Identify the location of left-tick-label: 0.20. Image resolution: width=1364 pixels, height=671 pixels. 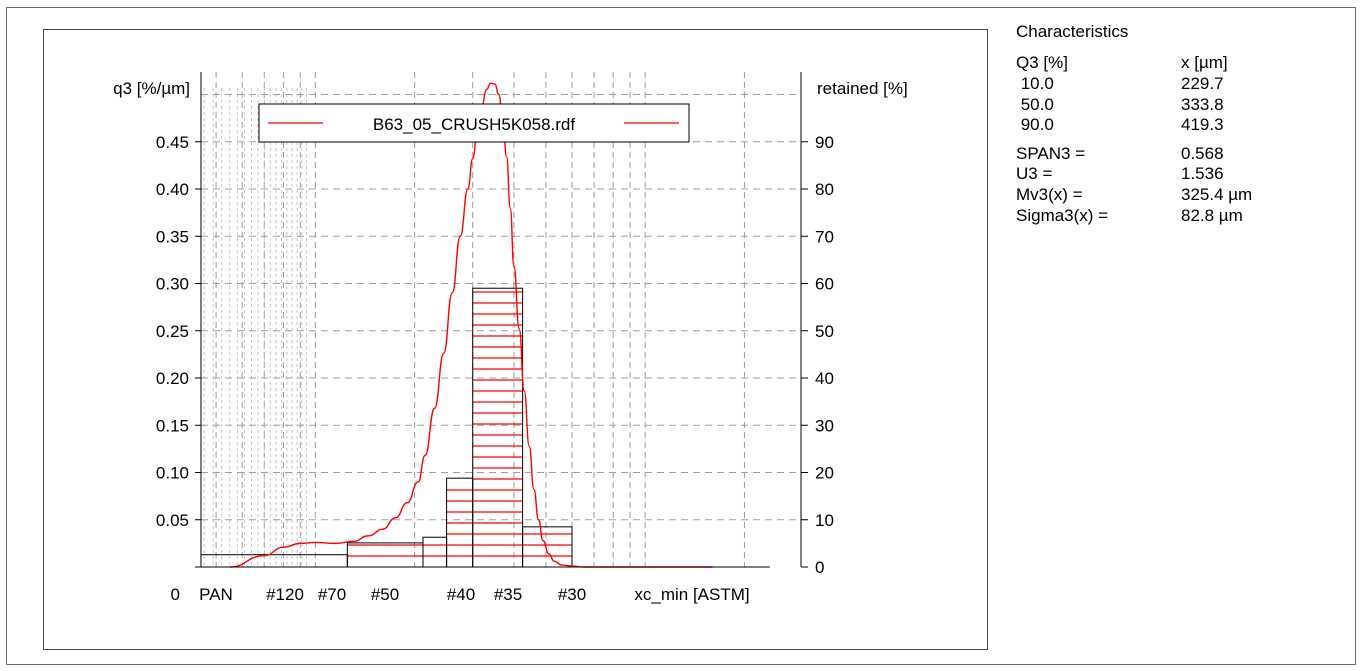
(172, 378).